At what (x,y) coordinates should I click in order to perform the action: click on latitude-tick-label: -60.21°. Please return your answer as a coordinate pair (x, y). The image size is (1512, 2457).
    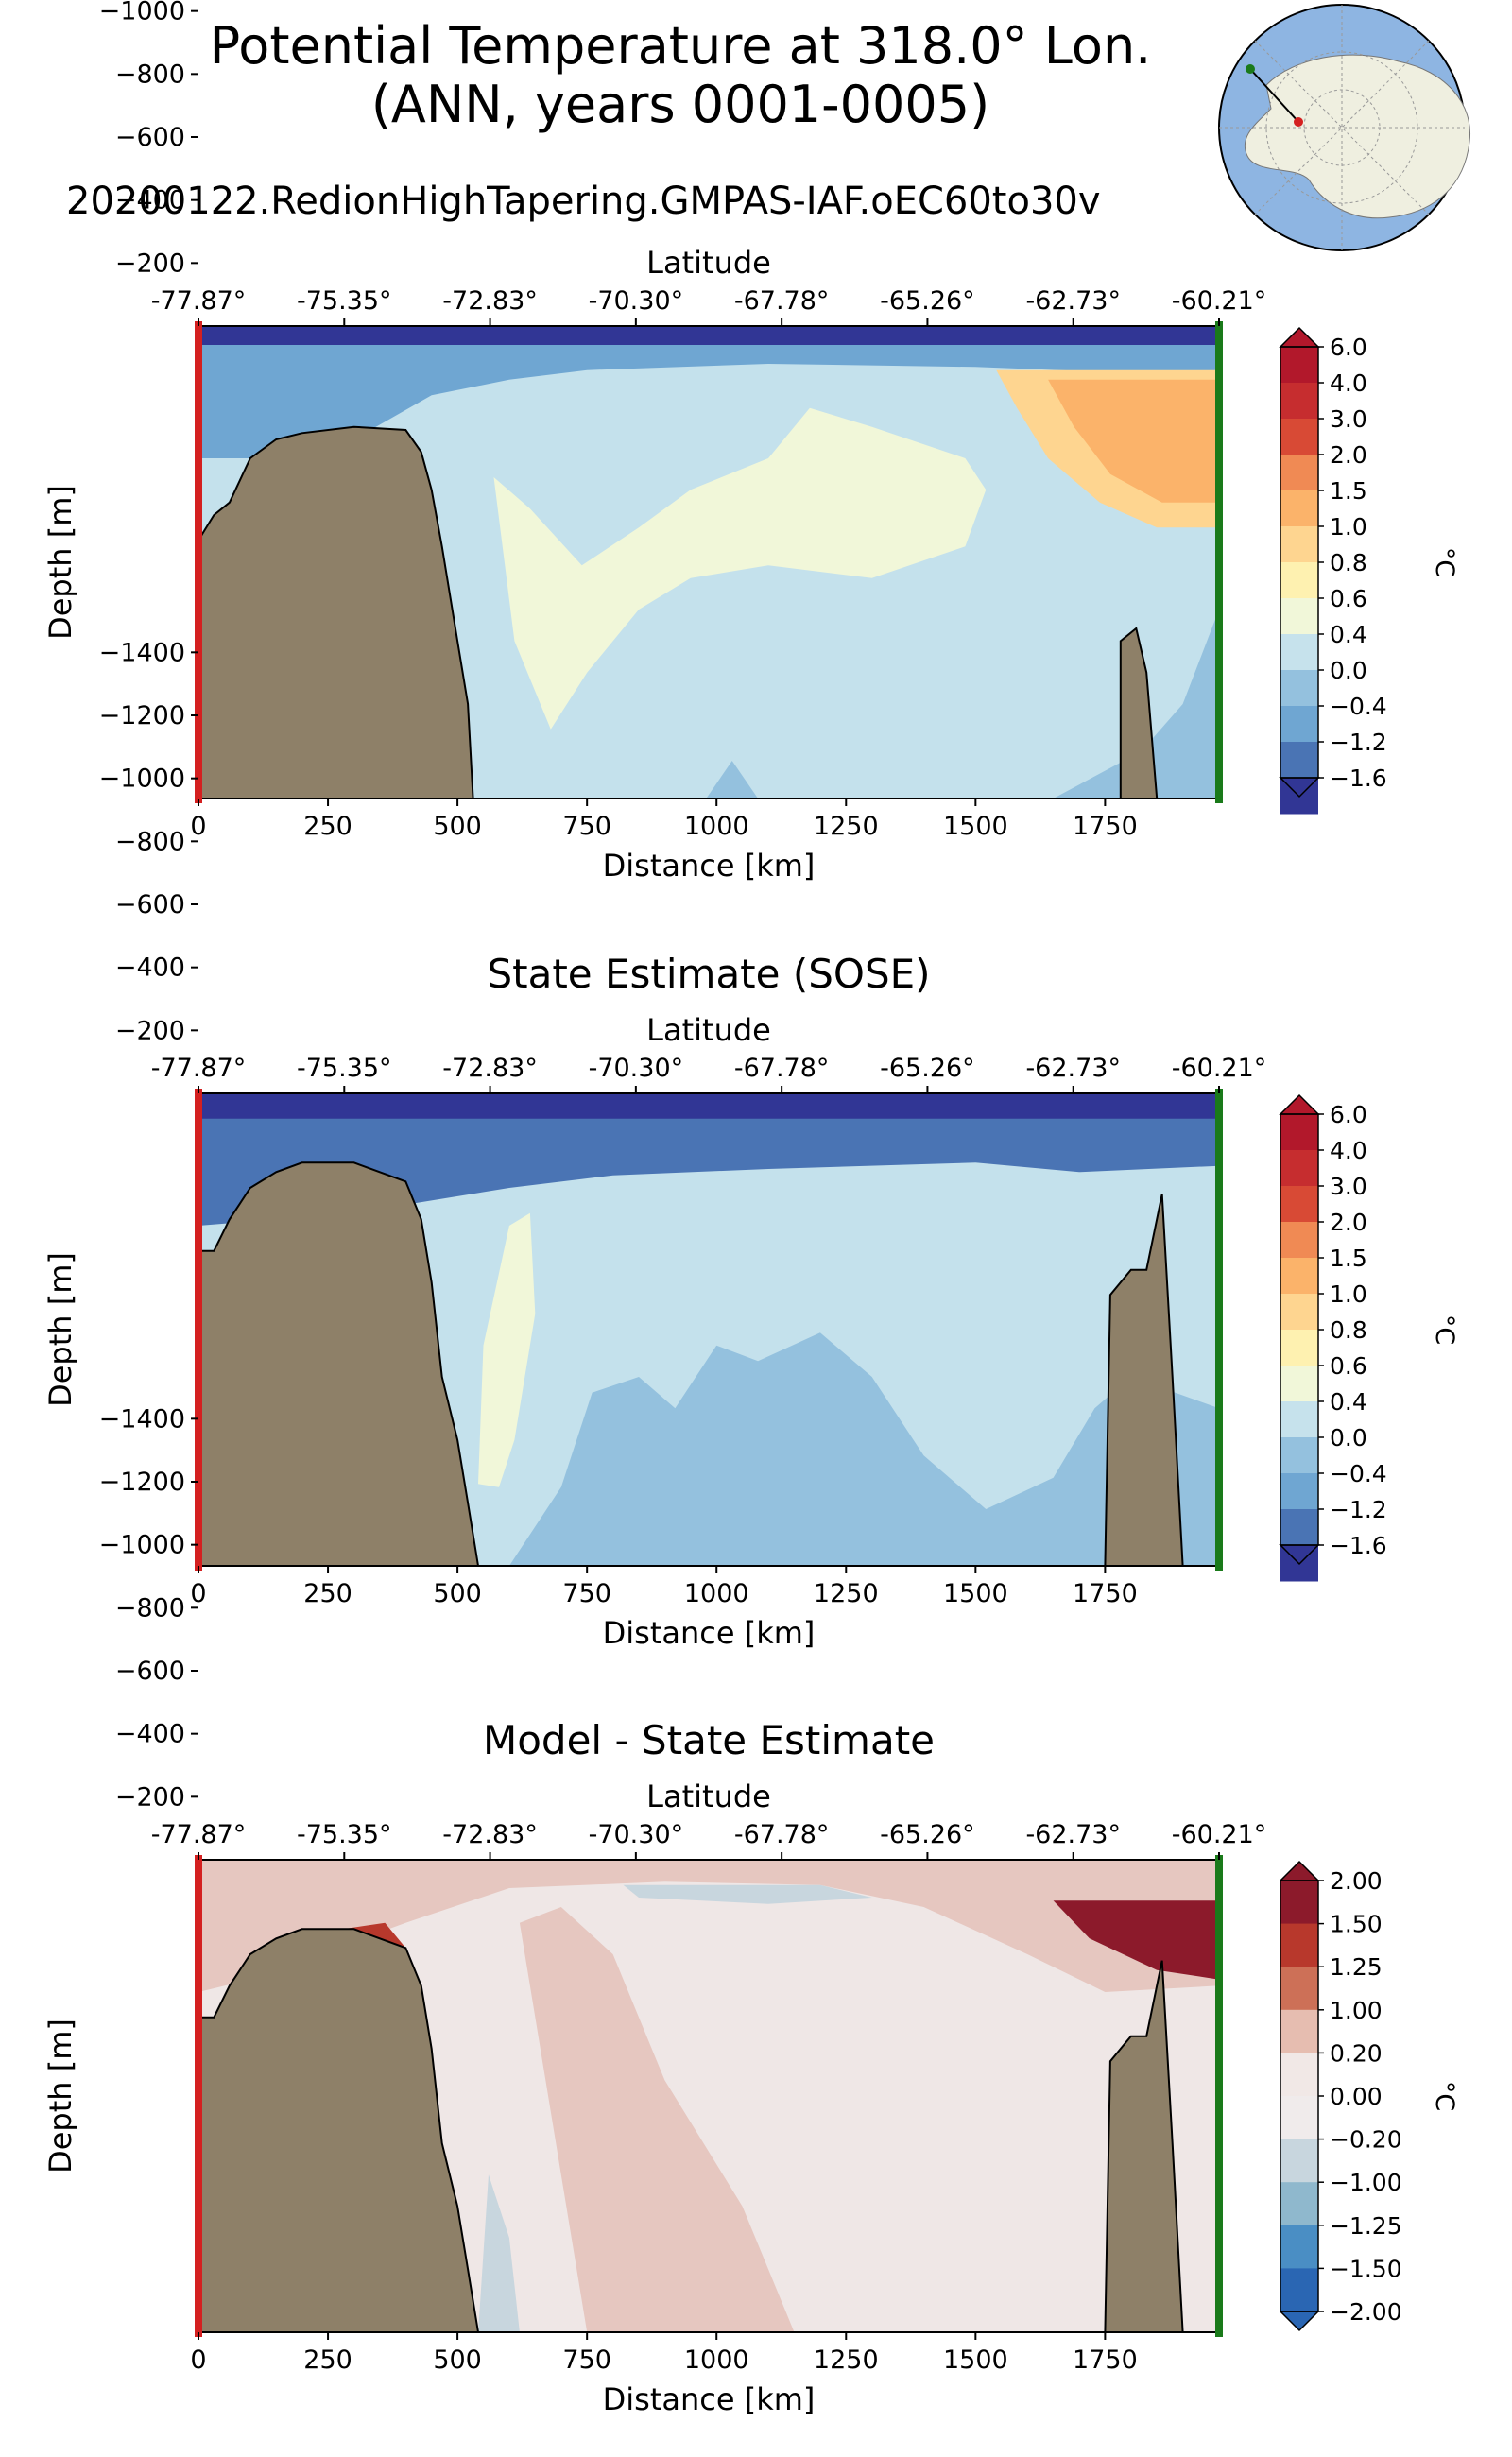
    Looking at the image, I should click on (1219, 301).